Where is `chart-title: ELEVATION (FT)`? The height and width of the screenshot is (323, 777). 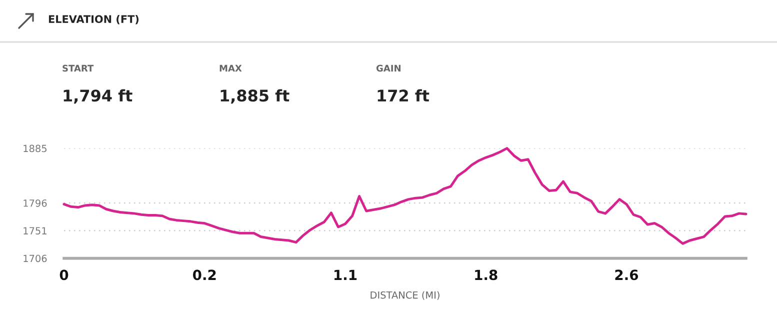 chart-title: ELEVATION (FT) is located at coordinates (93, 19).